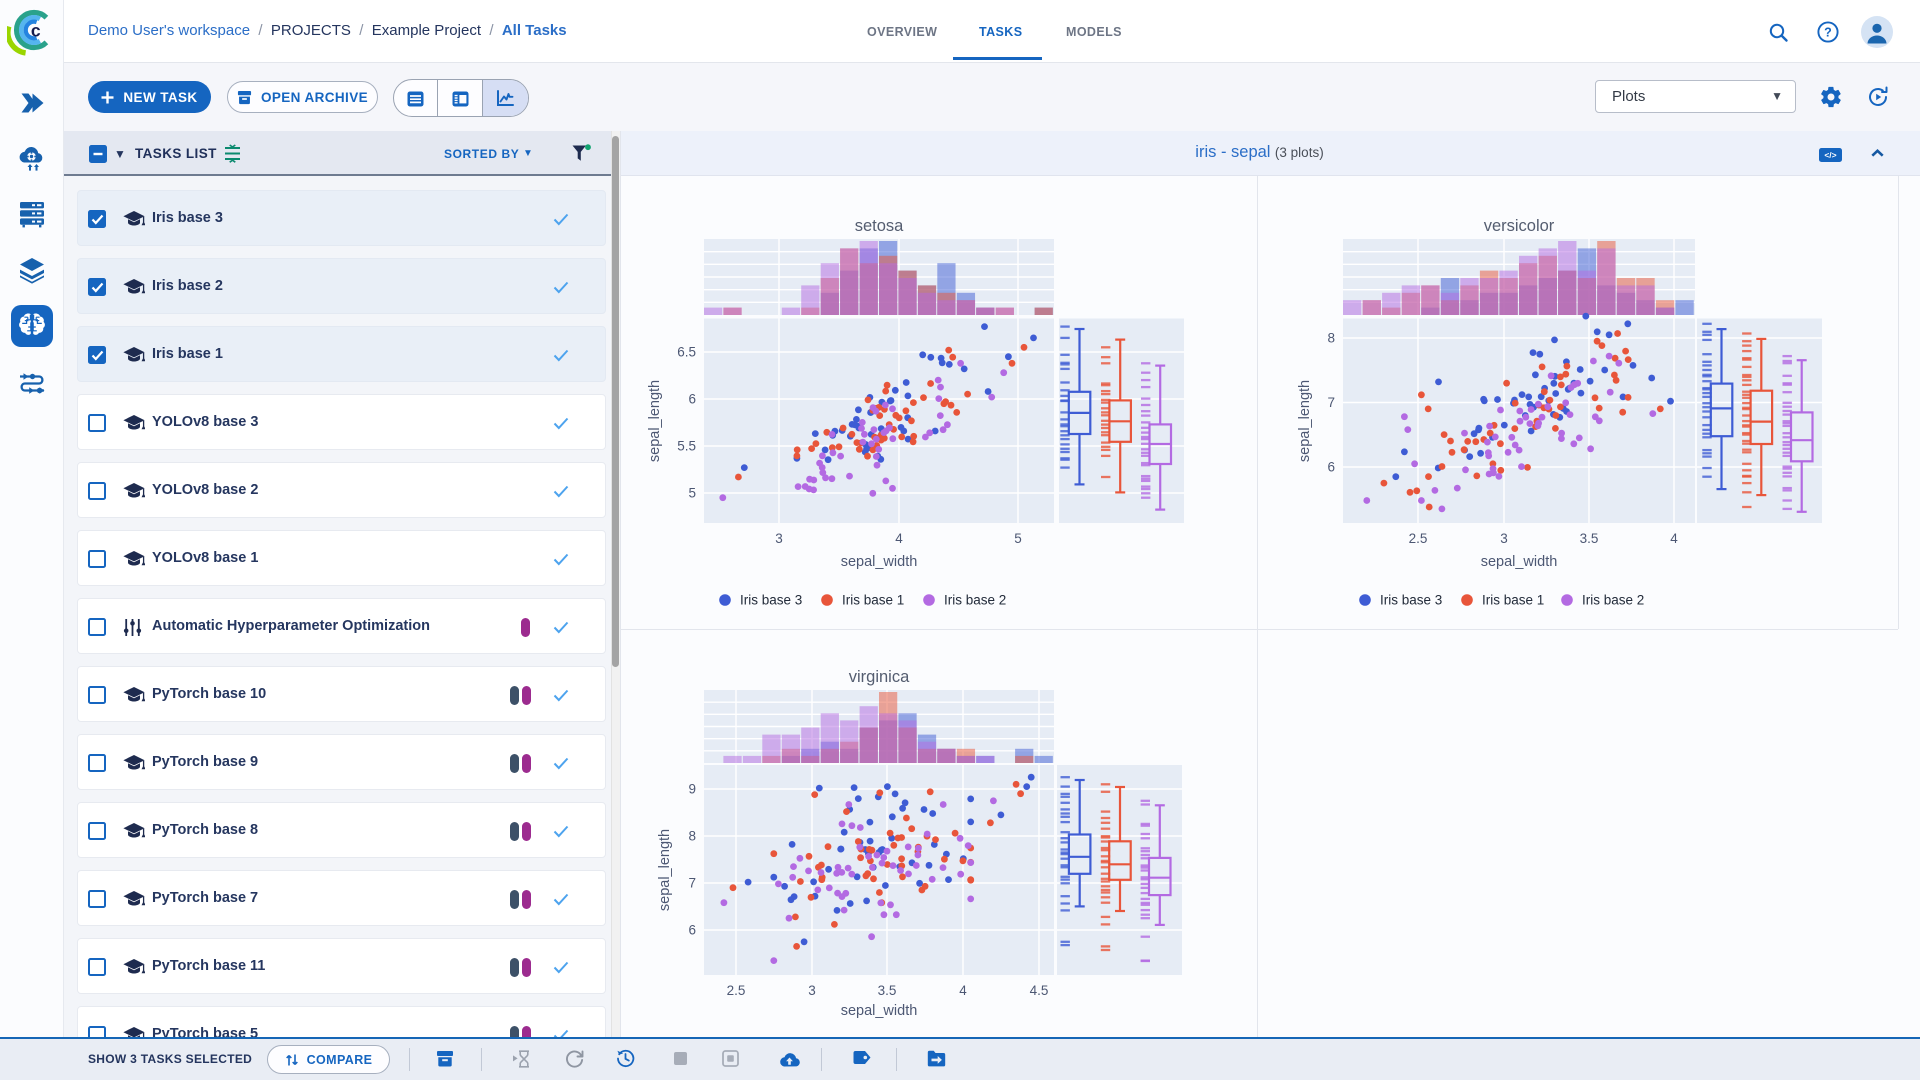  What do you see at coordinates (879, 226) in the screenshot?
I see `svg-text: setosa` at bounding box center [879, 226].